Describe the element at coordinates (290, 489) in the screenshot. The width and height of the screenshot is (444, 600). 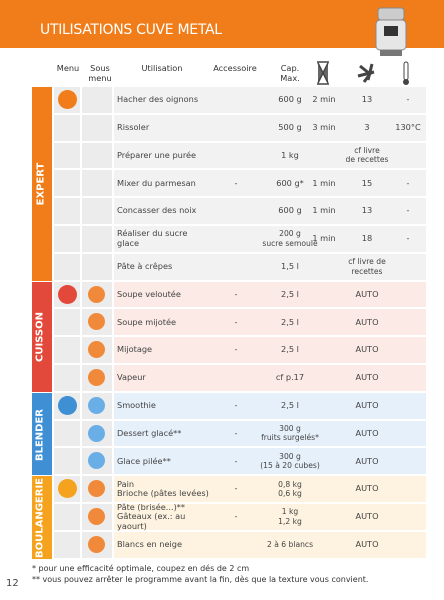
I see `cell-cap: 0,8 kg 0,6 kg` at that location.